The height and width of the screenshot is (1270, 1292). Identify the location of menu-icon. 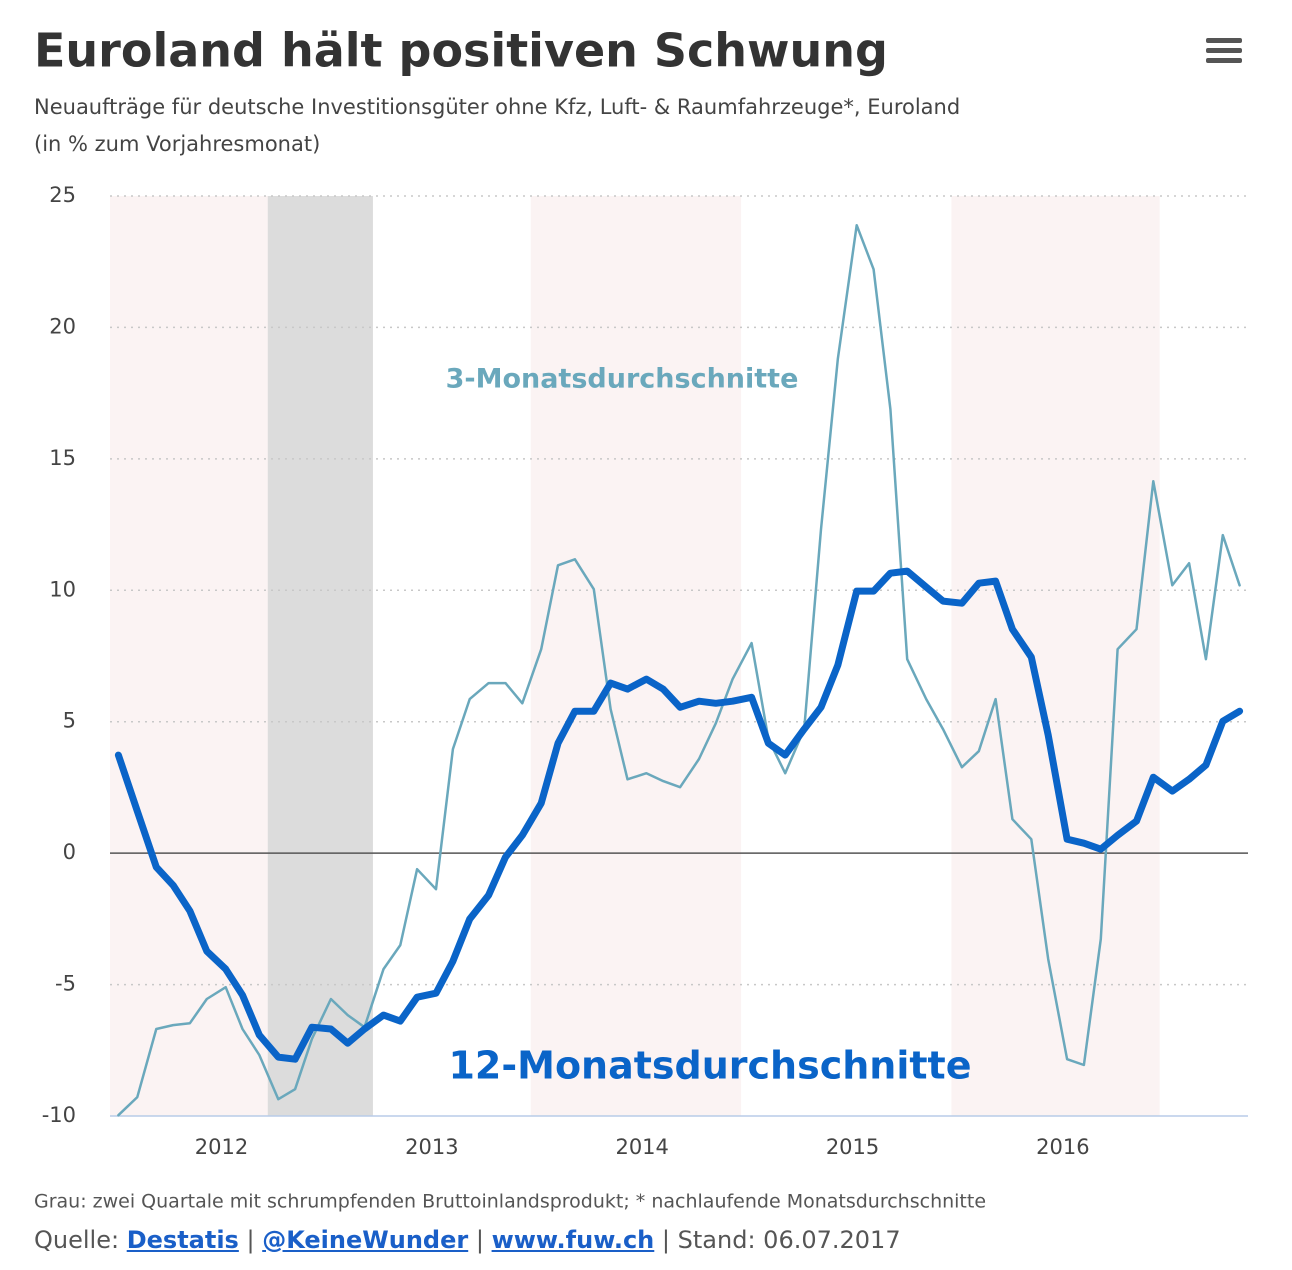
(1224, 50).